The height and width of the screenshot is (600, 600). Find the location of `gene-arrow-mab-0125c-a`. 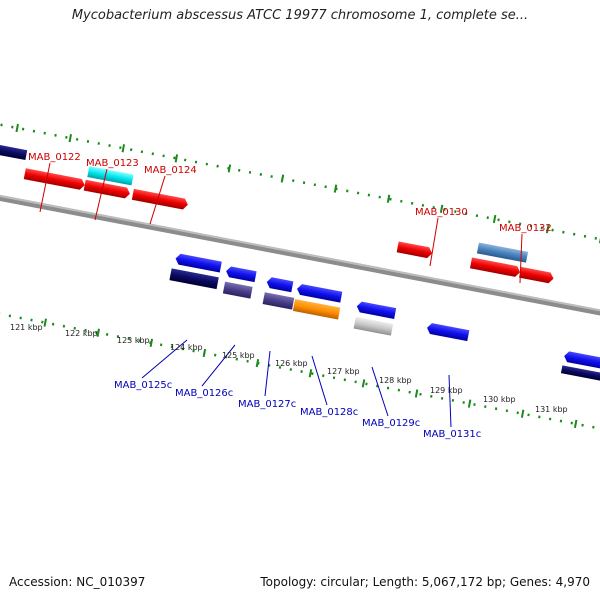

gene-arrow-mab-0125c-a is located at coordinates (198, 263).